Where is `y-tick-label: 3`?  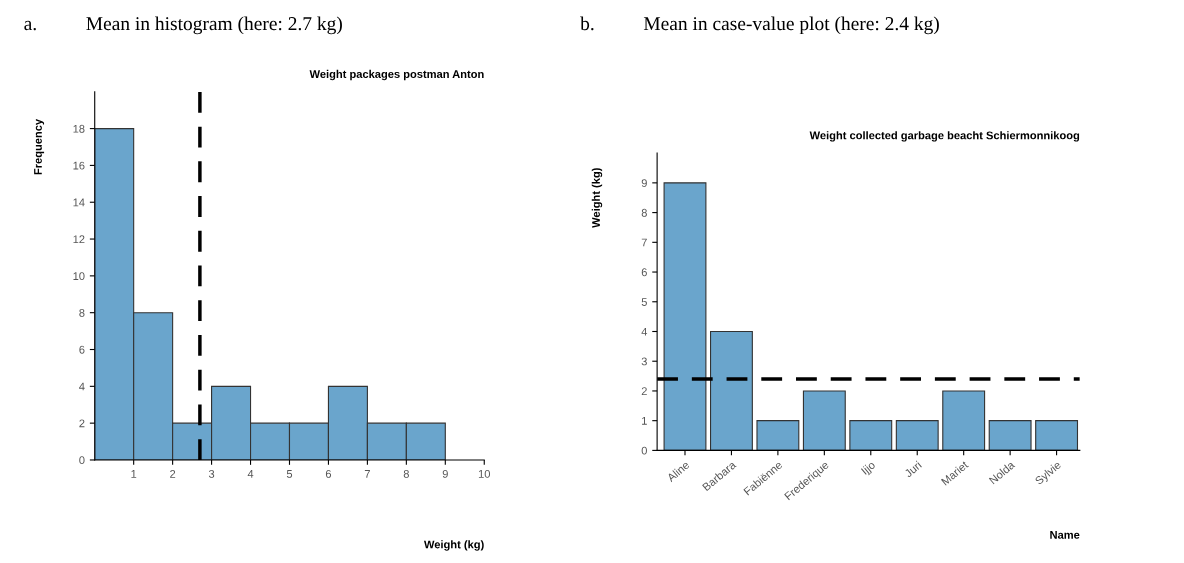 y-tick-label: 3 is located at coordinates (644, 361).